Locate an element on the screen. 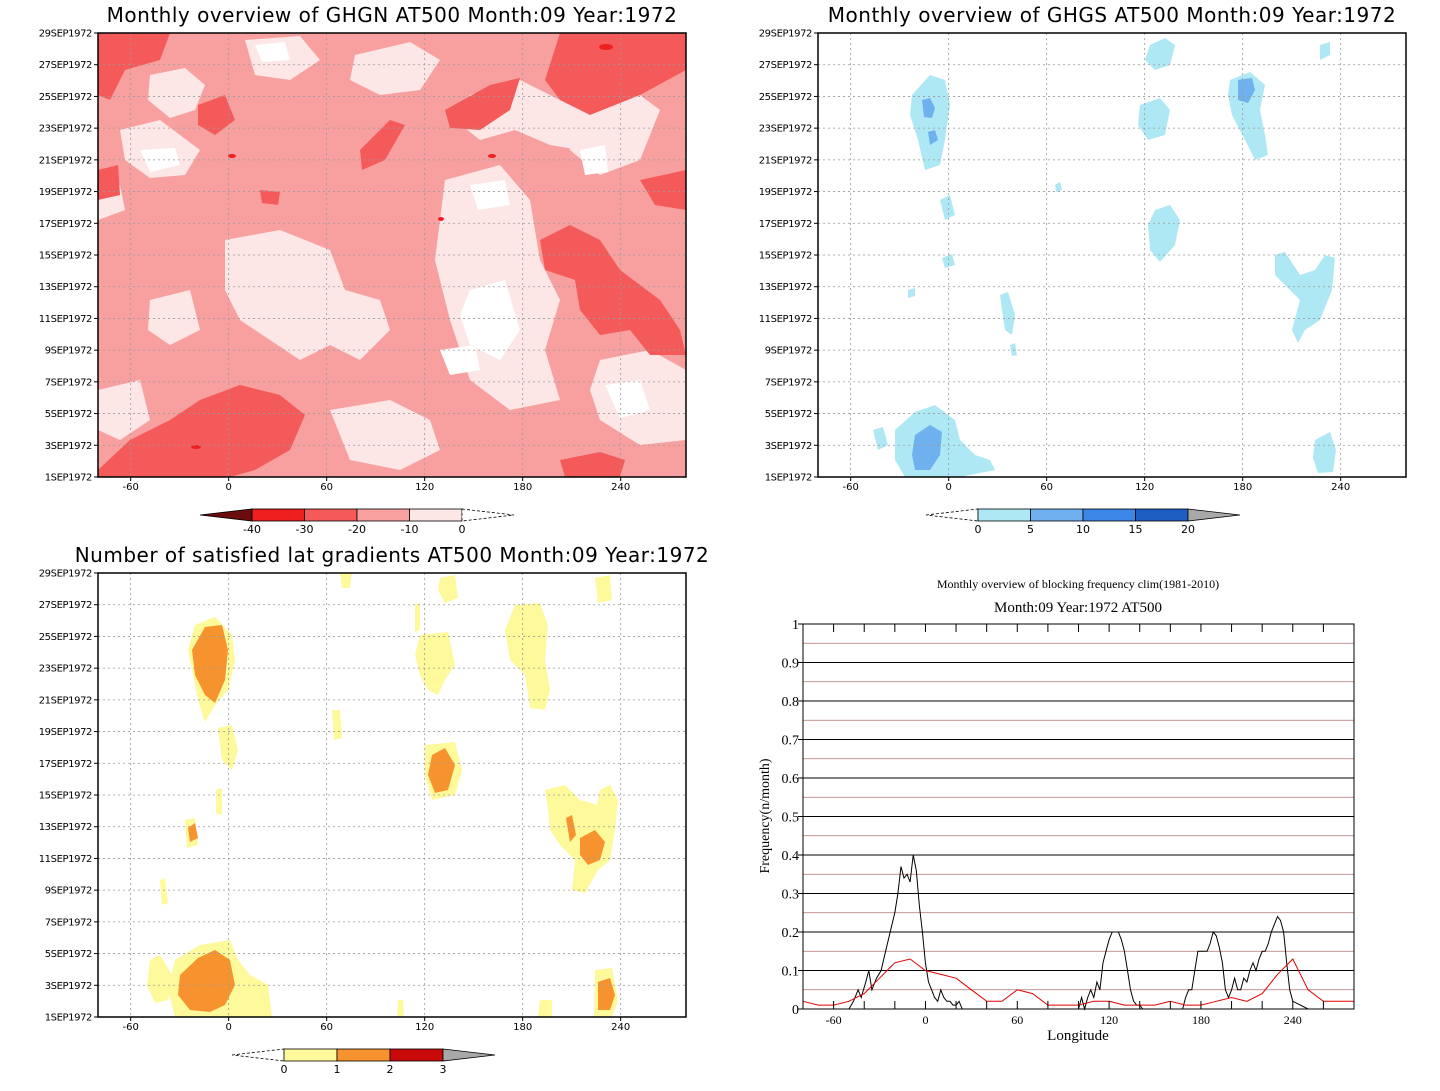  observed-frequency-line is located at coordinates (1078, 932).